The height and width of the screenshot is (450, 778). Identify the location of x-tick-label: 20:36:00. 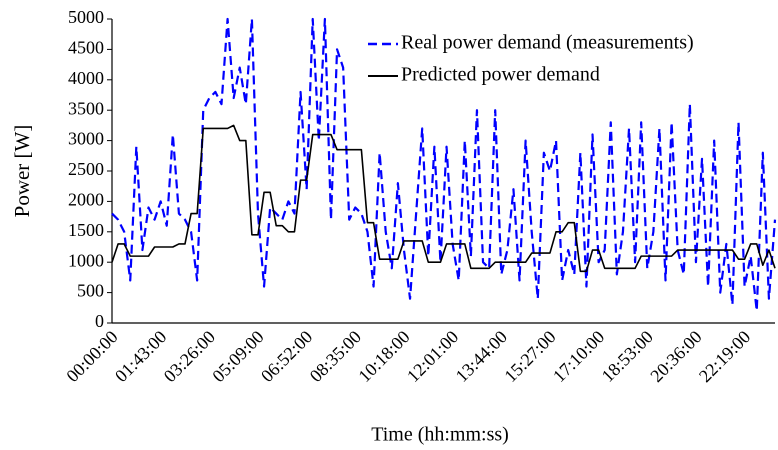
(675, 356).